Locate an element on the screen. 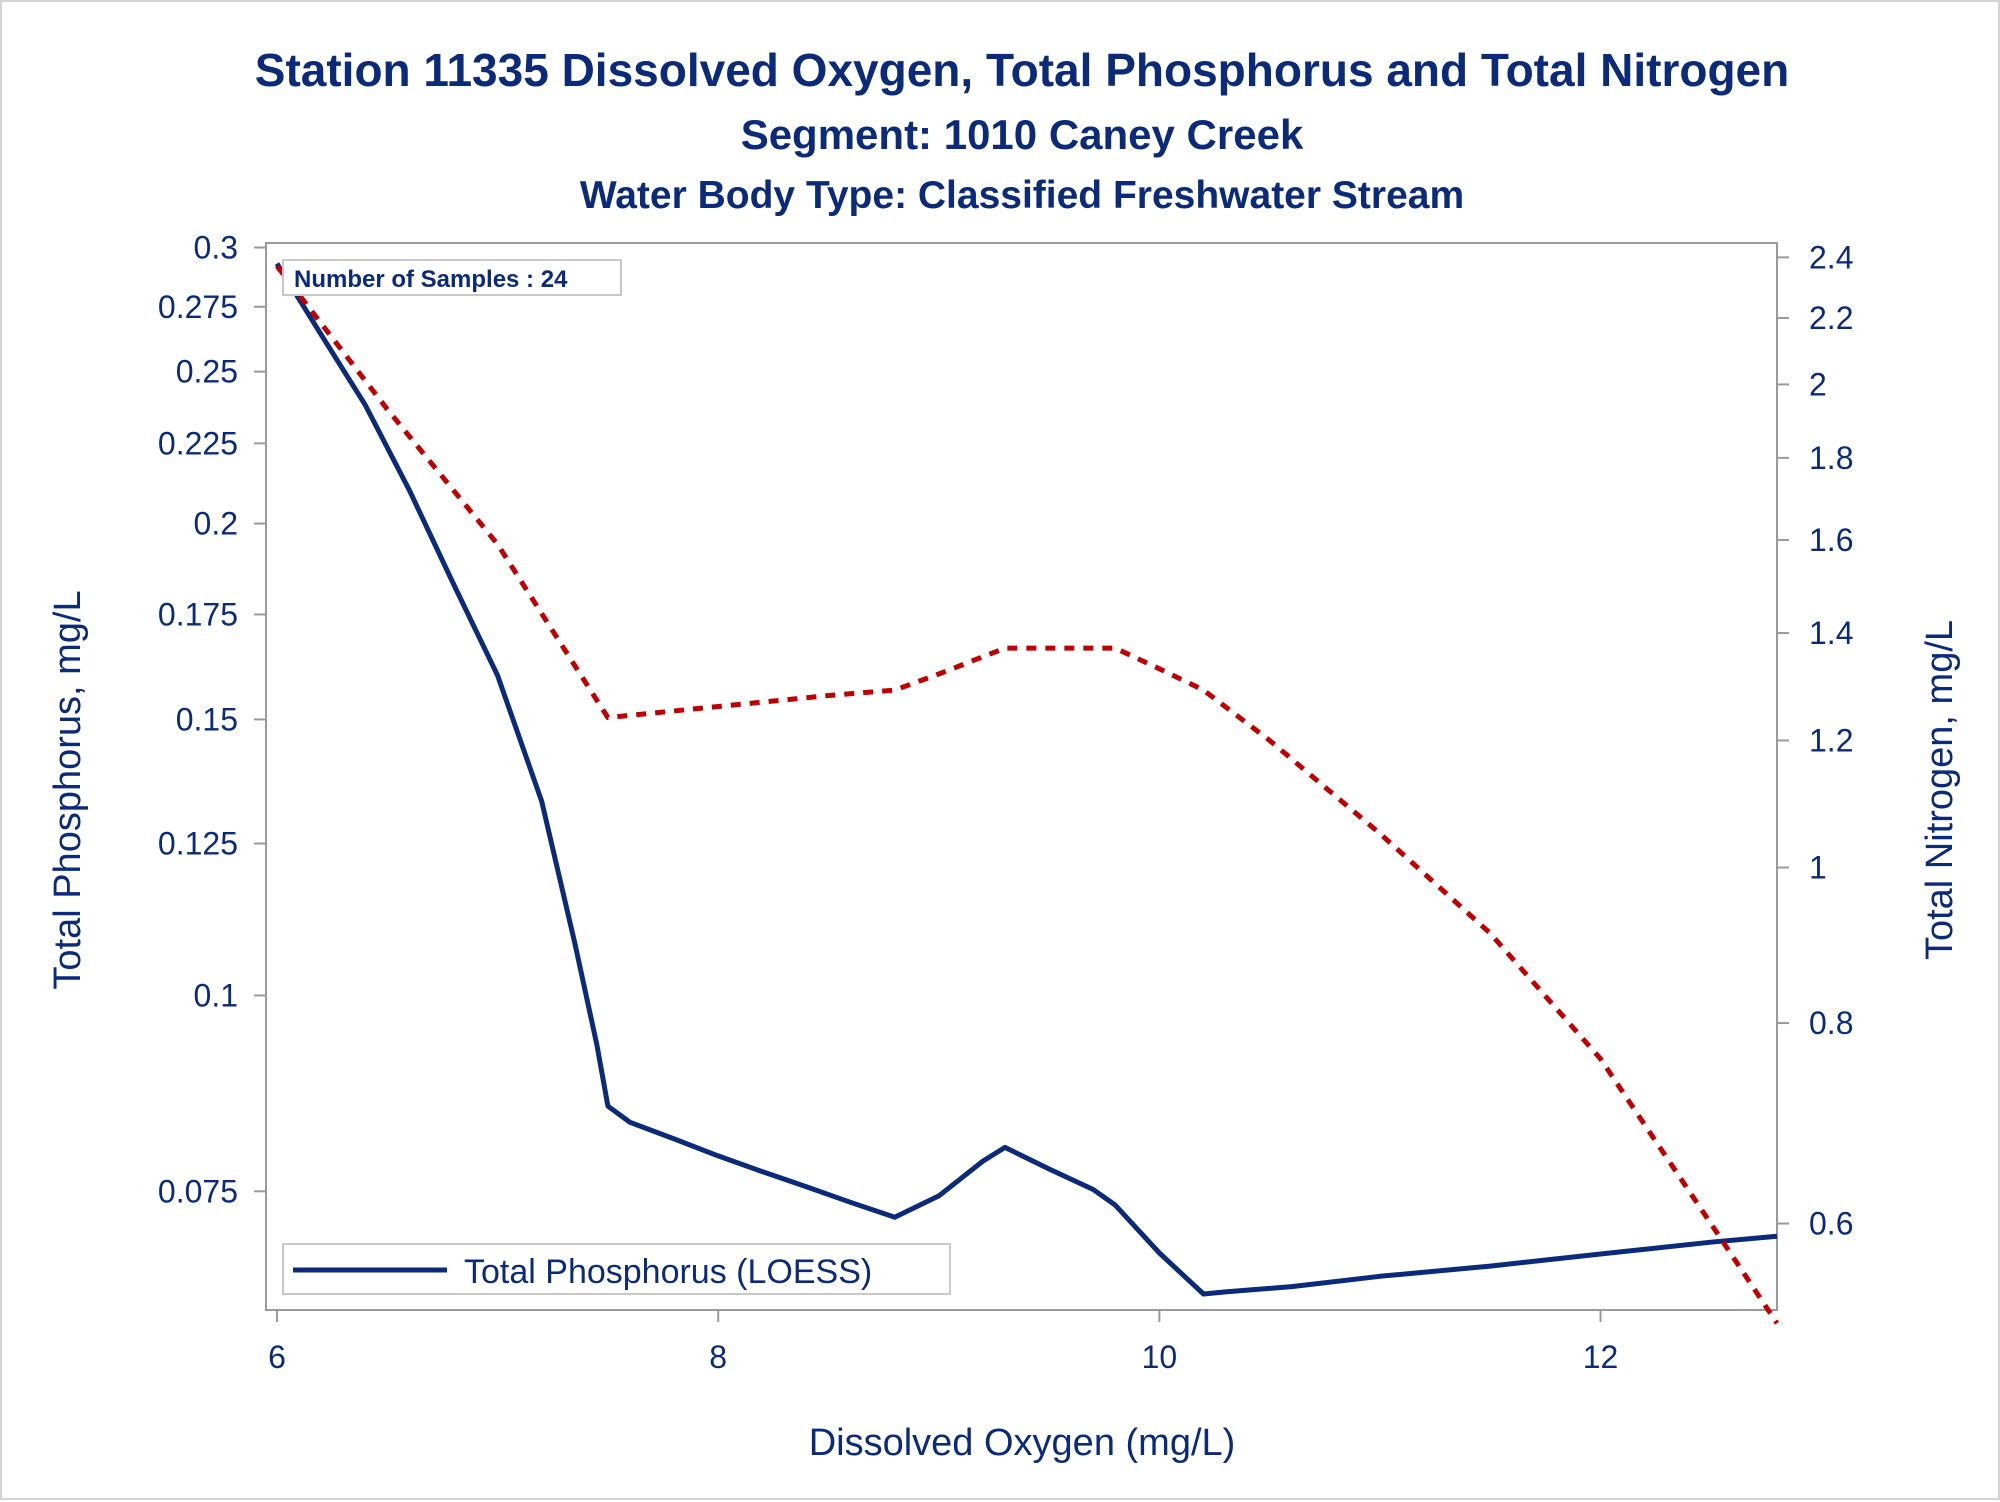 Image resolution: width=2000 pixels, height=1502 pixels. y2-tick-label: 1.8 is located at coordinates (1831, 458).